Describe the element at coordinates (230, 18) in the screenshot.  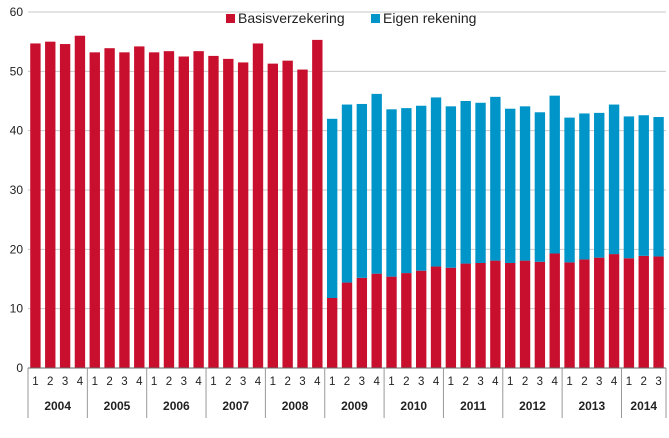
I see `legend-swatch-basisverzekering` at that location.